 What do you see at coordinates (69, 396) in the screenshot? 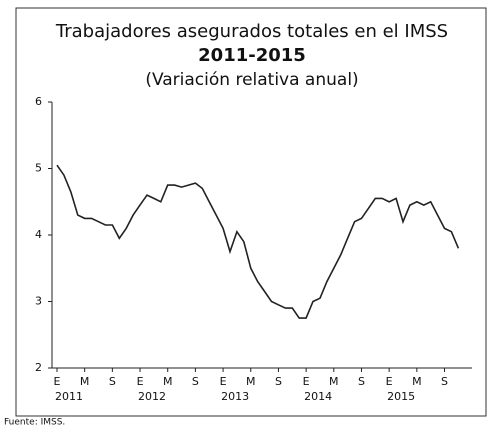
I see `year-label: 2011` at bounding box center [69, 396].